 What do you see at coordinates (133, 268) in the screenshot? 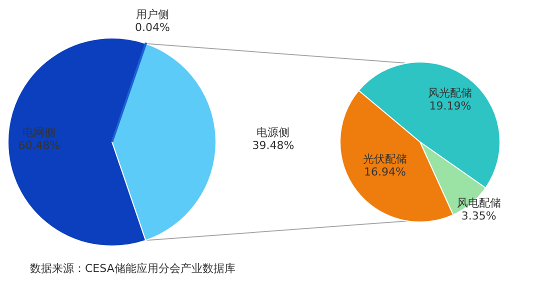
I see `annotation: 数据来源：CESA储能应用分会产业数据库` at bounding box center [133, 268].